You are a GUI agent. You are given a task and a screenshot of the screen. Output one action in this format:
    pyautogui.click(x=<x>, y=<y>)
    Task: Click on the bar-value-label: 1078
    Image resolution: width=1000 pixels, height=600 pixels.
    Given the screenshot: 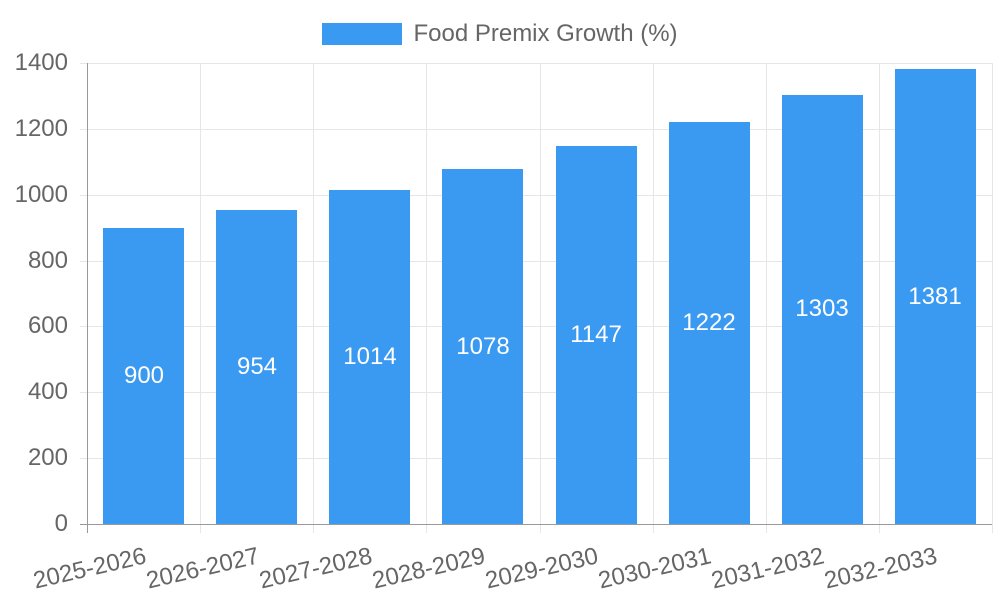 What is the action you would take?
    pyautogui.click(x=483, y=346)
    